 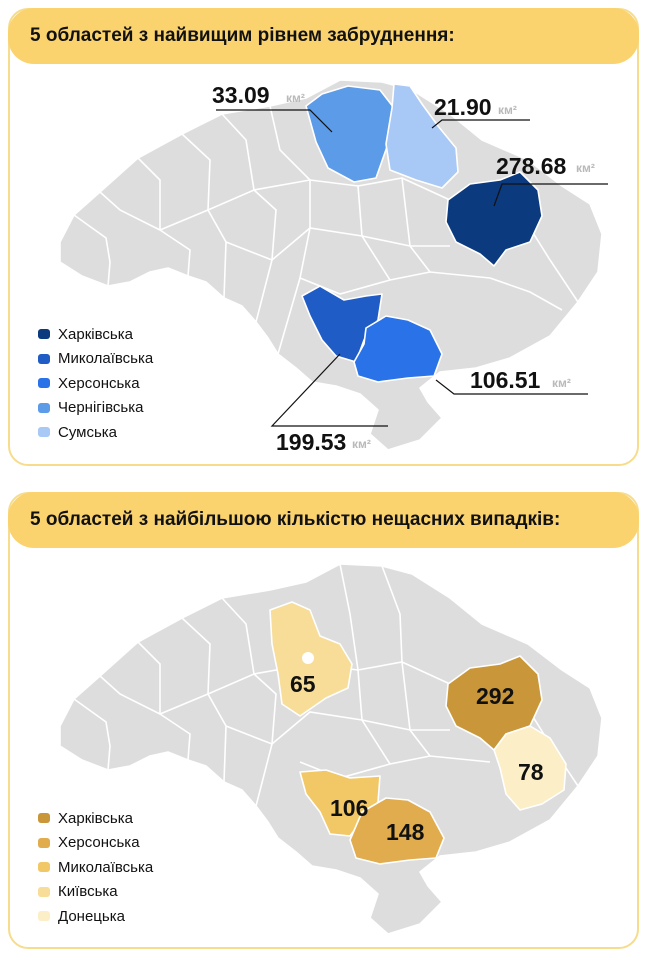 I want to click on legend-item: Донецька, so click(x=95, y=916).